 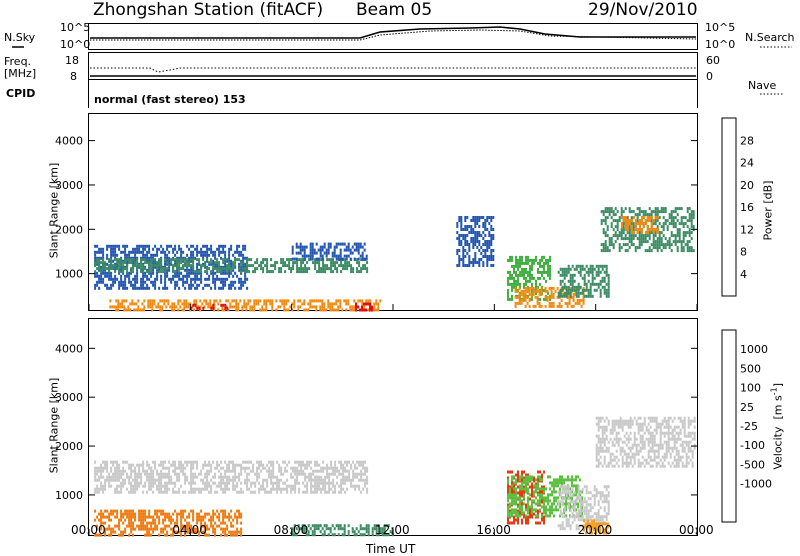 I want to click on velocity-colorbar-tick-5: -100, so click(x=752, y=445).